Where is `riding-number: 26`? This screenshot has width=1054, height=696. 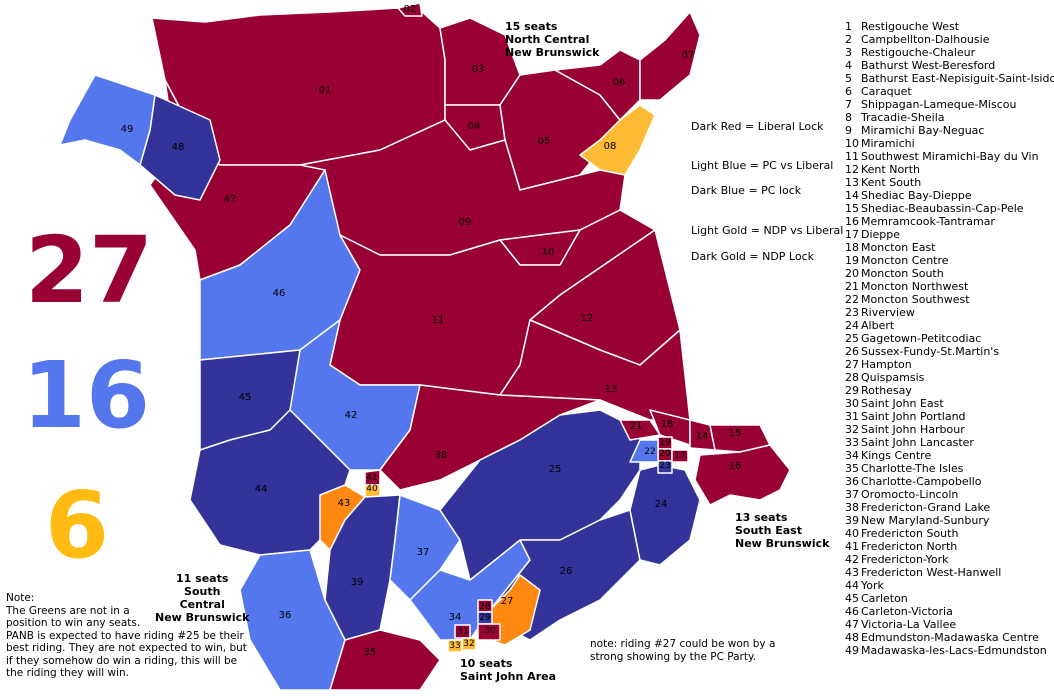 riding-number: 26 is located at coordinates (852, 351).